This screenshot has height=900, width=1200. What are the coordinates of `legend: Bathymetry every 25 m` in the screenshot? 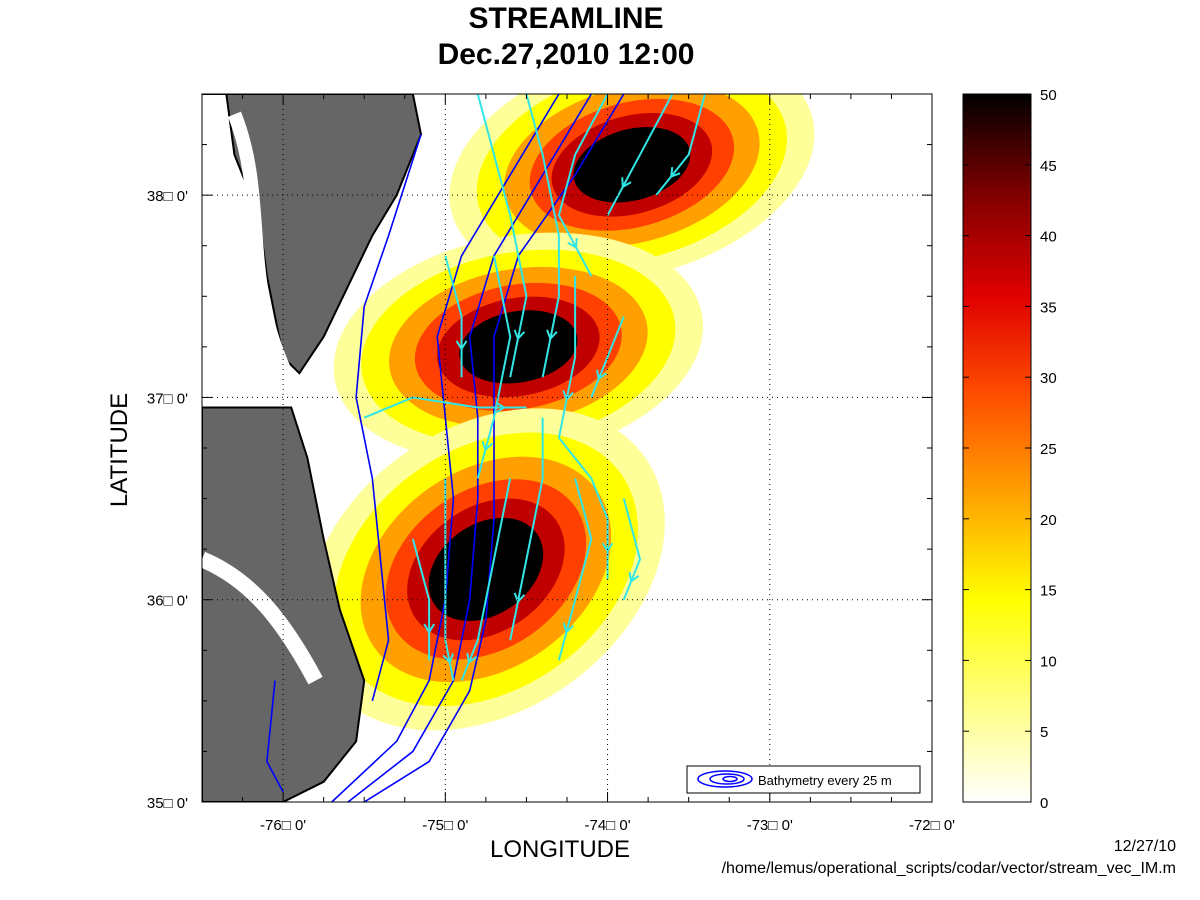 It's located at (803, 779).